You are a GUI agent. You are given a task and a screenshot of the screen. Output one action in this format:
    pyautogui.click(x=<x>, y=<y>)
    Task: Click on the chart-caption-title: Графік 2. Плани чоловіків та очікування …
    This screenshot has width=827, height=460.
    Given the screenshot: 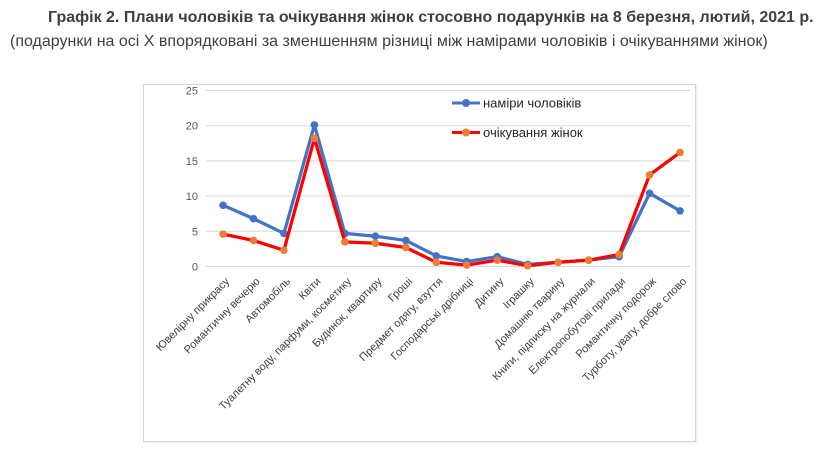 What is the action you would take?
    pyautogui.click(x=431, y=17)
    